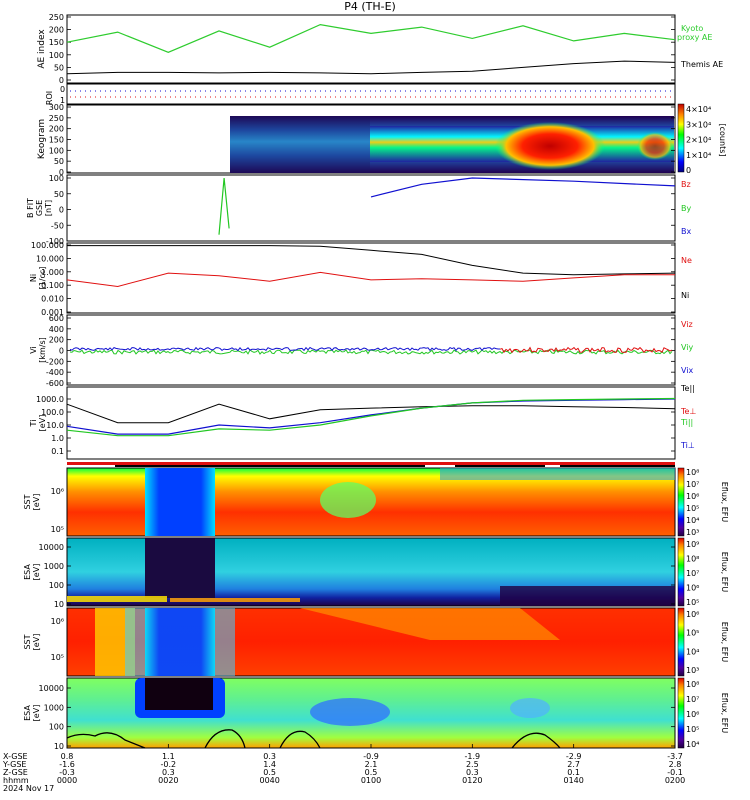 This screenshot has width=750, height=800. Describe the element at coordinates (180, 568) in the screenshot. I see `esa-e-dropout` at that location.